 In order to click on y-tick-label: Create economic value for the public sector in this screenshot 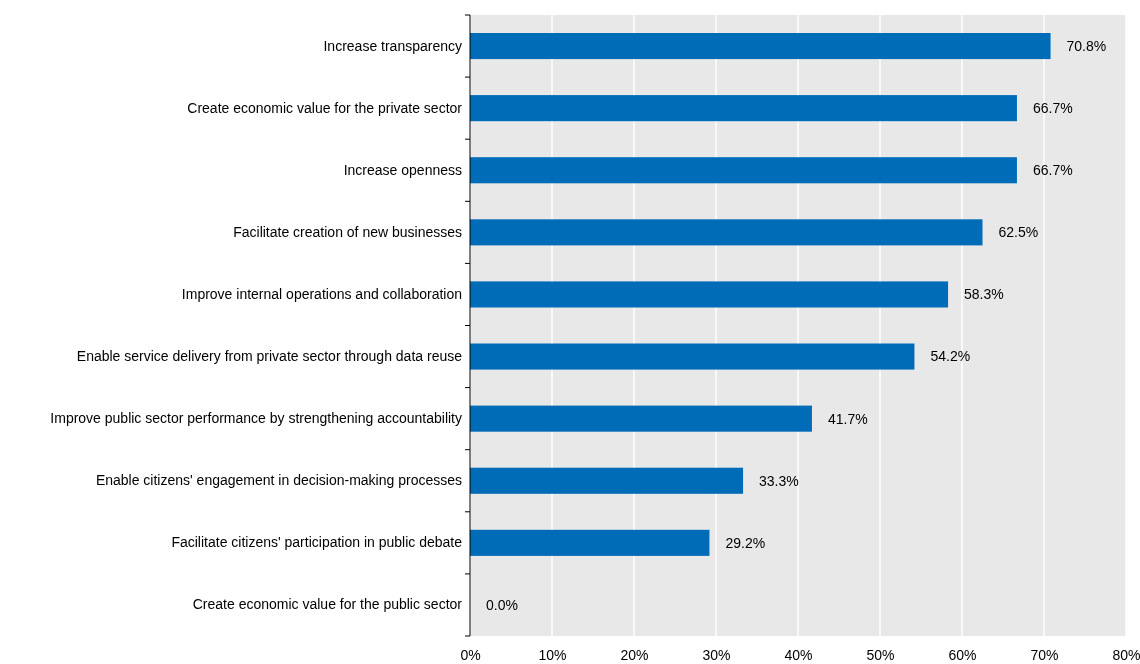, I will do `click(327, 604)`.